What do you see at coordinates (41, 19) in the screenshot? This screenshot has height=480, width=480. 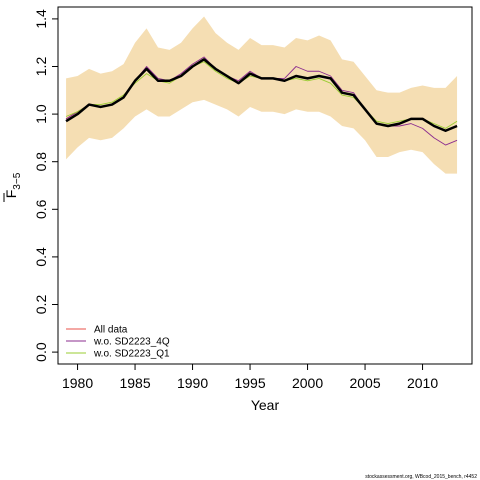 I see `y-tick-label-7: 1.4` at bounding box center [41, 19].